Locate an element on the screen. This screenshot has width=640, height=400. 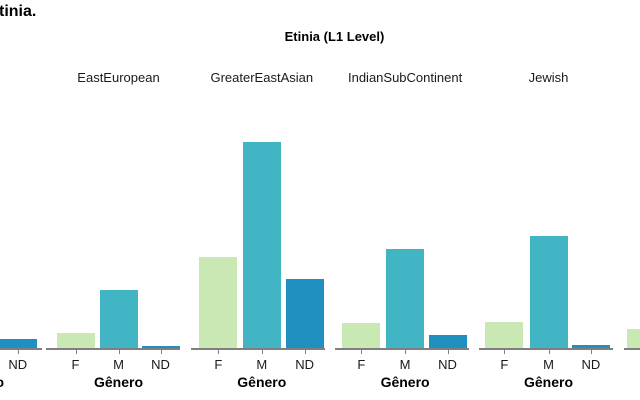
bar-GreaterEastAsian-M is located at coordinates (261, 245).